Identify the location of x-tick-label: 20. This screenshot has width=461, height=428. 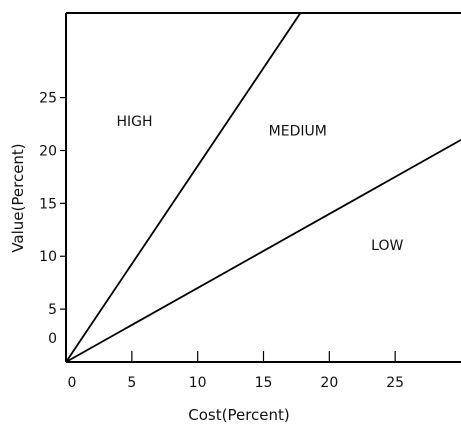
(329, 383).